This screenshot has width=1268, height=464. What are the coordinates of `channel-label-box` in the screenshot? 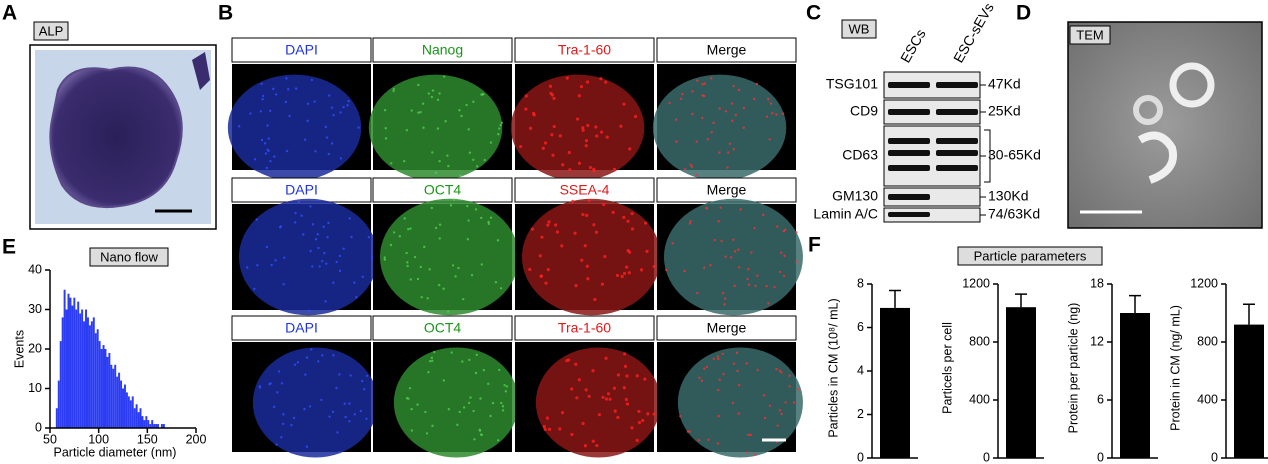 It's located at (301, 328).